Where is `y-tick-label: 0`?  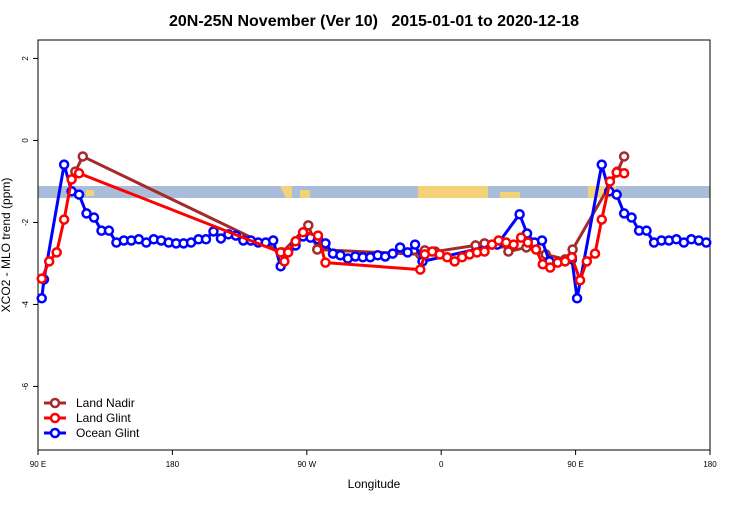 y-tick-label: 0 is located at coordinates (25, 140).